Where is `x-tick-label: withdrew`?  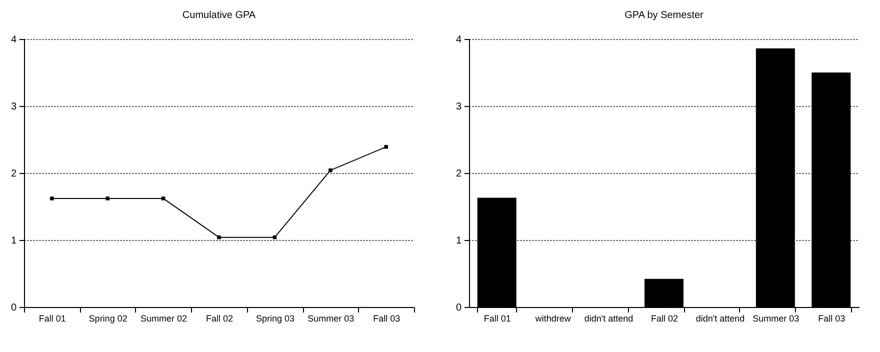
x-tick-label: withdrew is located at coordinates (553, 319).